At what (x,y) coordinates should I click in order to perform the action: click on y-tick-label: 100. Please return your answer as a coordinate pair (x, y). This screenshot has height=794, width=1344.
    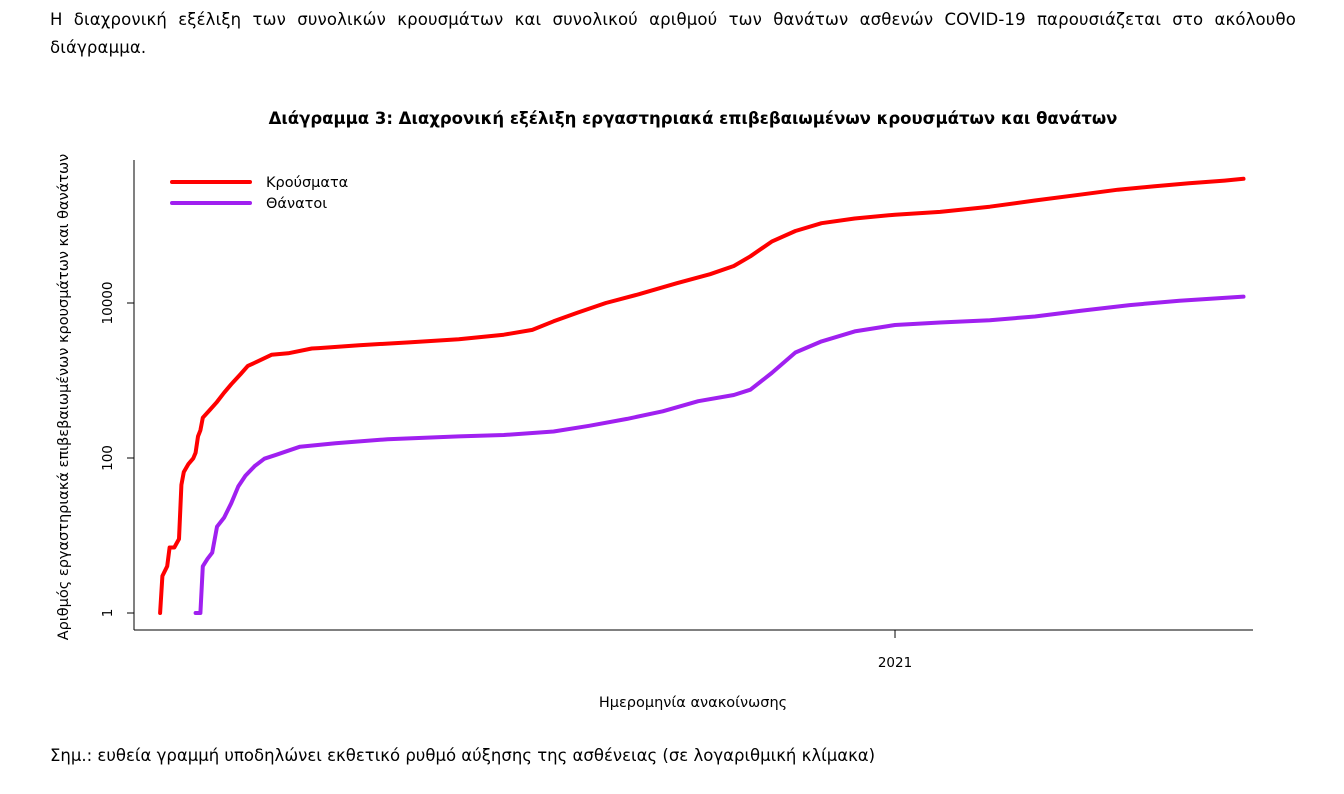
    Looking at the image, I should click on (108, 458).